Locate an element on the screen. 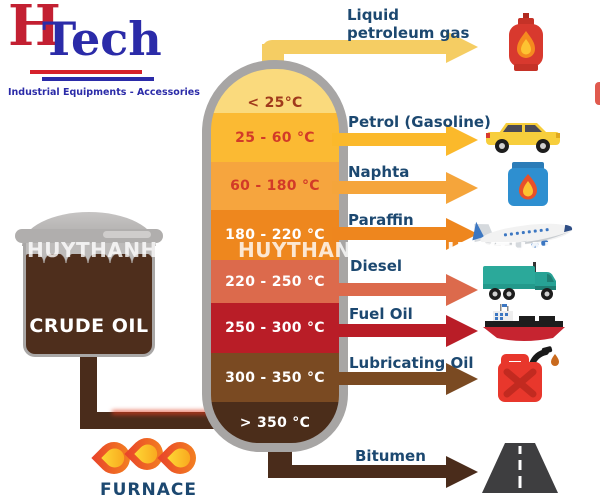 This screenshot has height=500, width=600. furnace-pipe is located at coordinates (147, 420).